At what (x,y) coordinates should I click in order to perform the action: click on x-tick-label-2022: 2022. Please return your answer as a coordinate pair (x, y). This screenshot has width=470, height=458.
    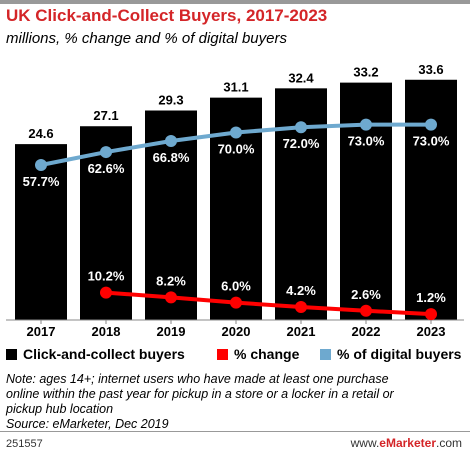
    Looking at the image, I should click on (366, 331).